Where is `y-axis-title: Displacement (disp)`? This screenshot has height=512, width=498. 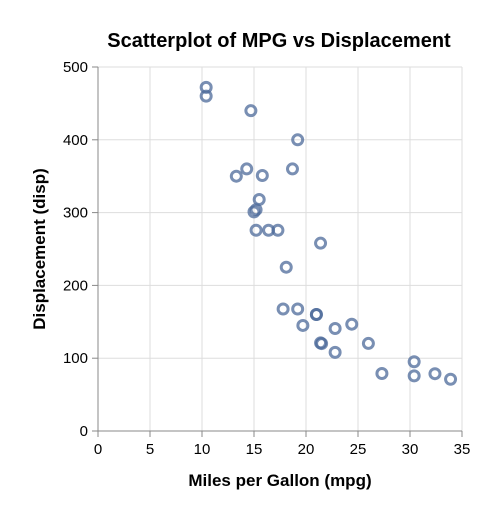 y-axis-title: Displacement (disp) is located at coordinates (39, 249).